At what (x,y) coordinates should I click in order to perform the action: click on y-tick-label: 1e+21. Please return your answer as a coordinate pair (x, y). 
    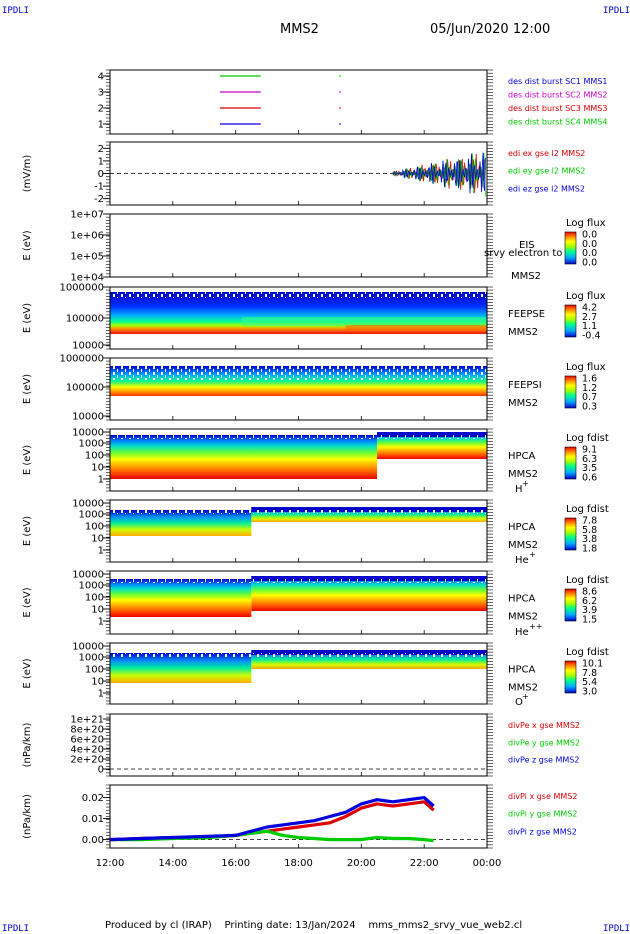
    Looking at the image, I should click on (87, 720).